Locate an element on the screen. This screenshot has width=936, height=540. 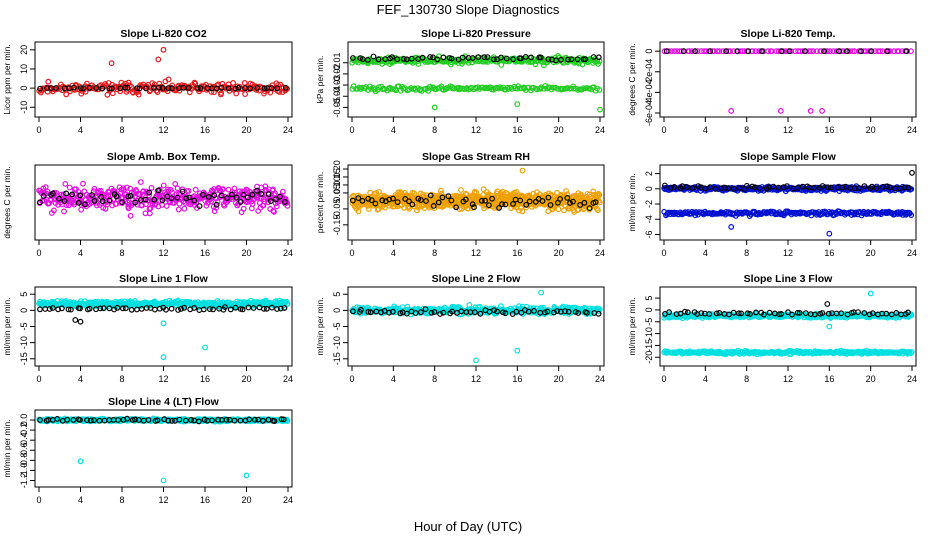
y-tick-label: 0 is located at coordinates (337, 310).